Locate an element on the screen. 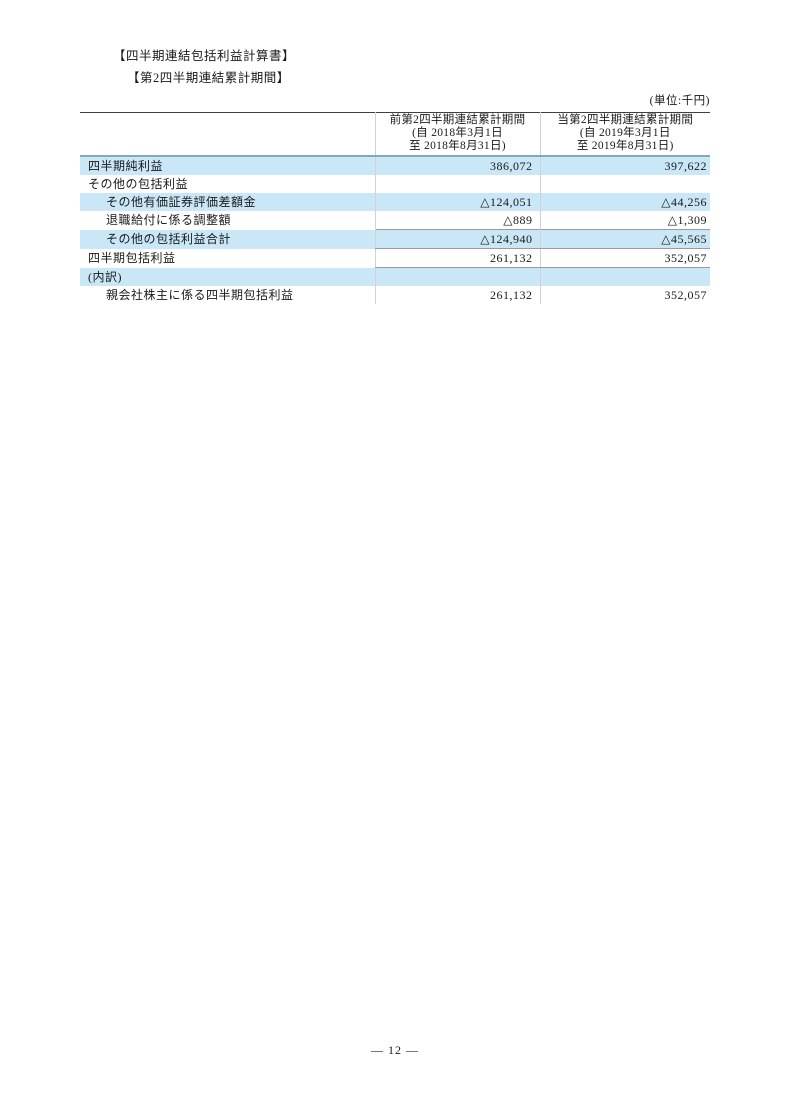  current-period-label: 当第2四半期連結累計期間 is located at coordinates (625, 120).